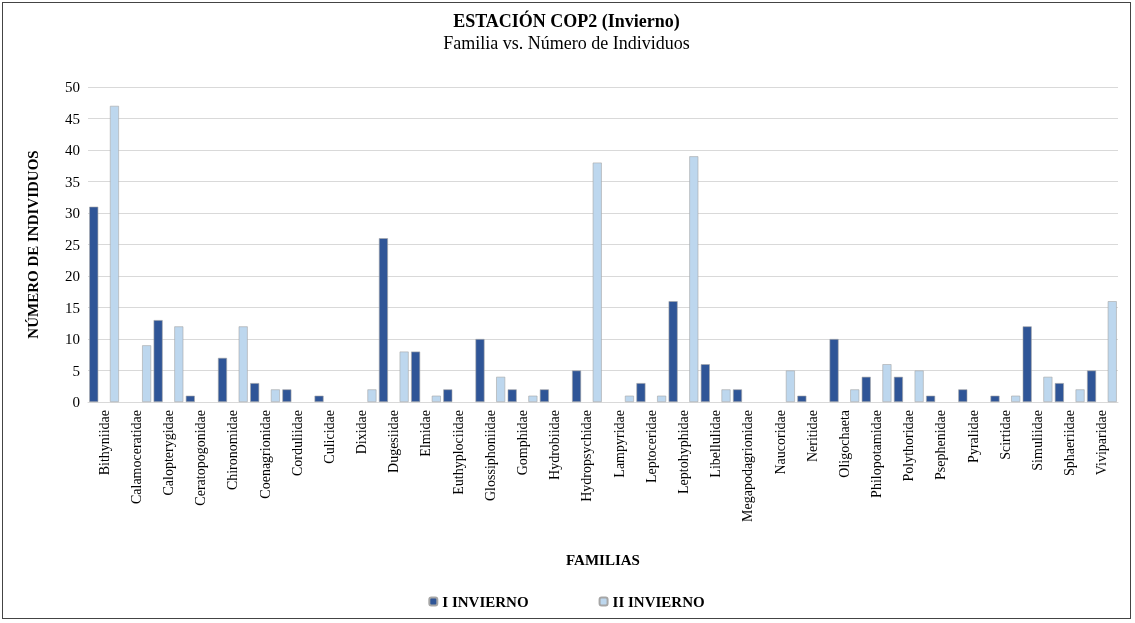 This screenshot has height=623, width=1135. What do you see at coordinates (72, 244) in the screenshot?
I see `y-tick-label: 25` at bounding box center [72, 244].